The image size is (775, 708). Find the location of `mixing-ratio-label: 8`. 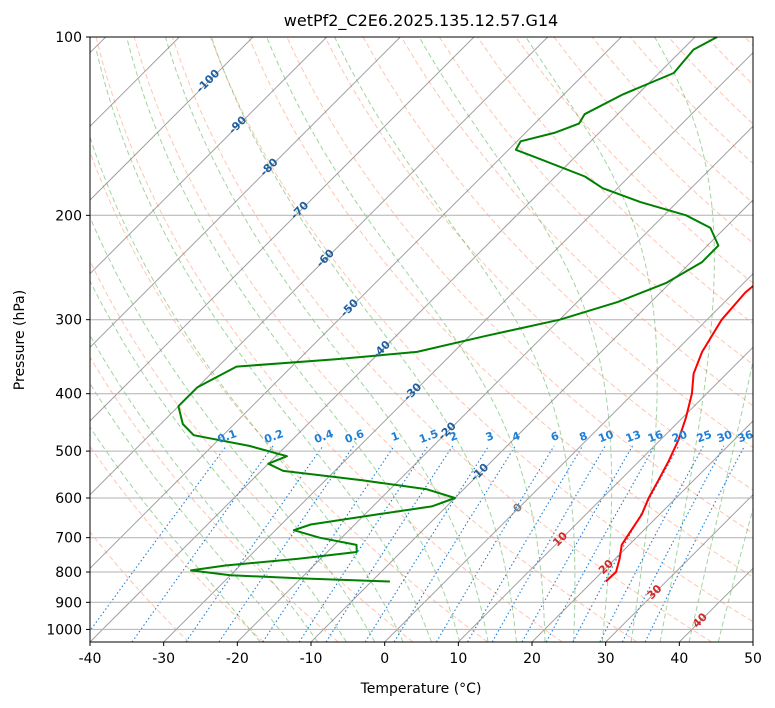

mixing-ratio-label: 8 is located at coordinates (584, 436).